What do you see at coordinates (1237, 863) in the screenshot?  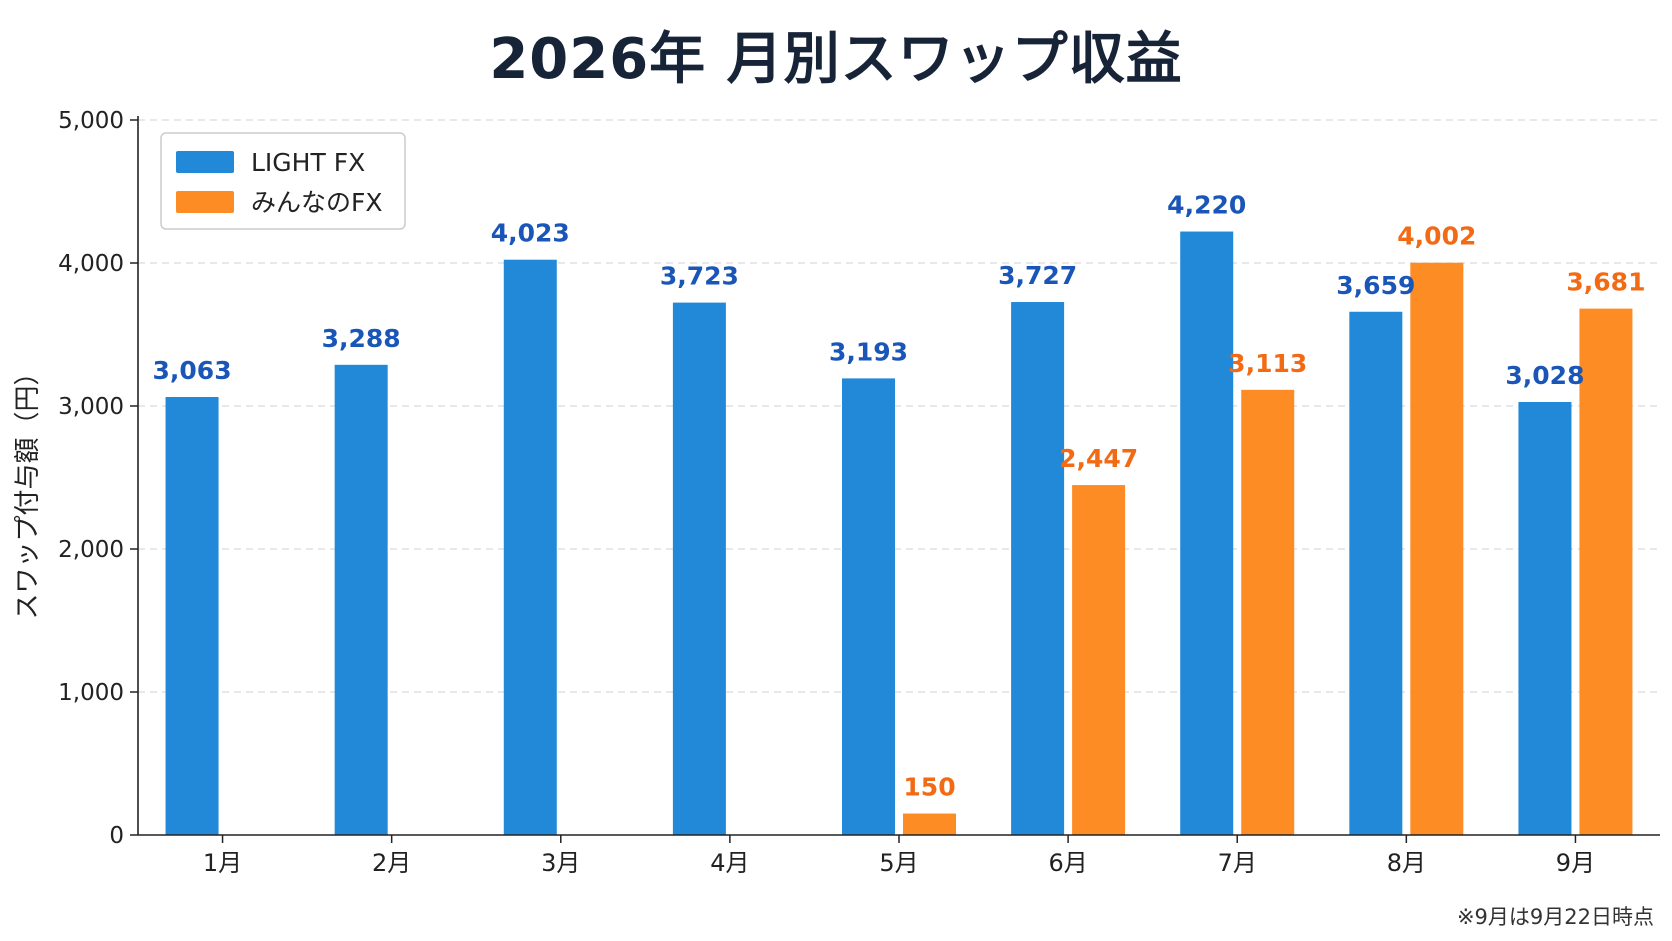 I see `x-tick-label: 7月` at bounding box center [1237, 863].